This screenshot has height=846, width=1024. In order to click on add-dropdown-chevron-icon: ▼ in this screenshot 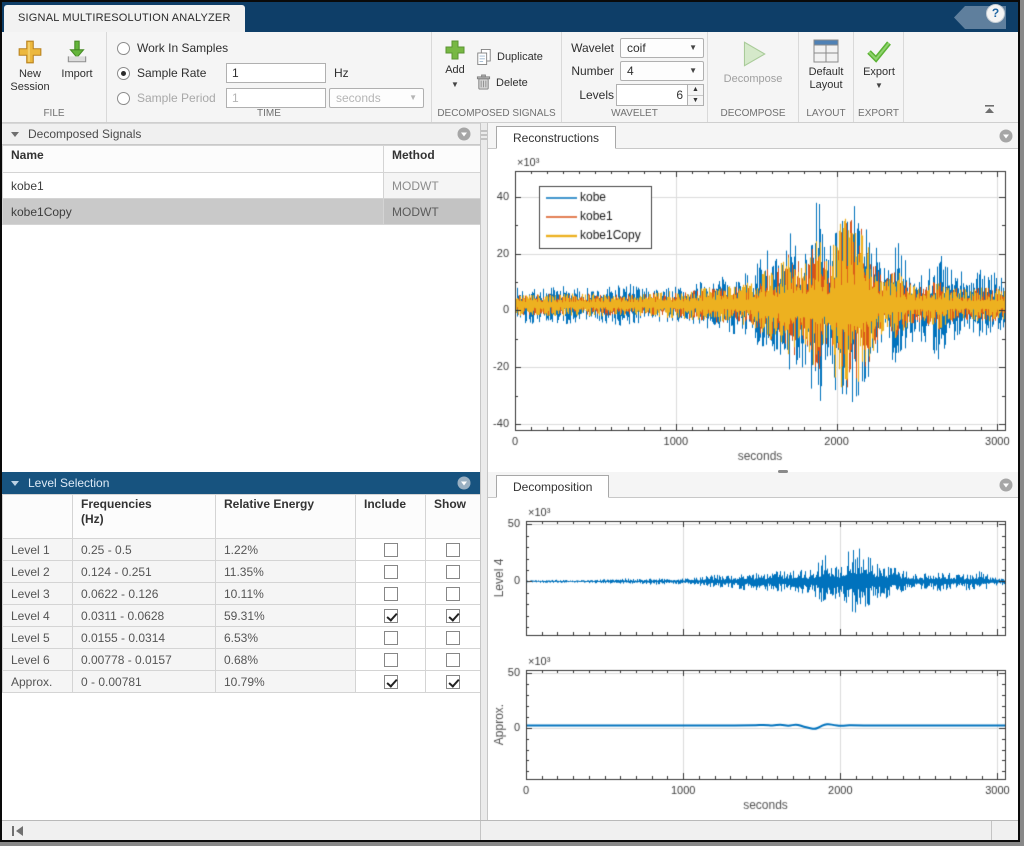, I will do `click(455, 84)`.